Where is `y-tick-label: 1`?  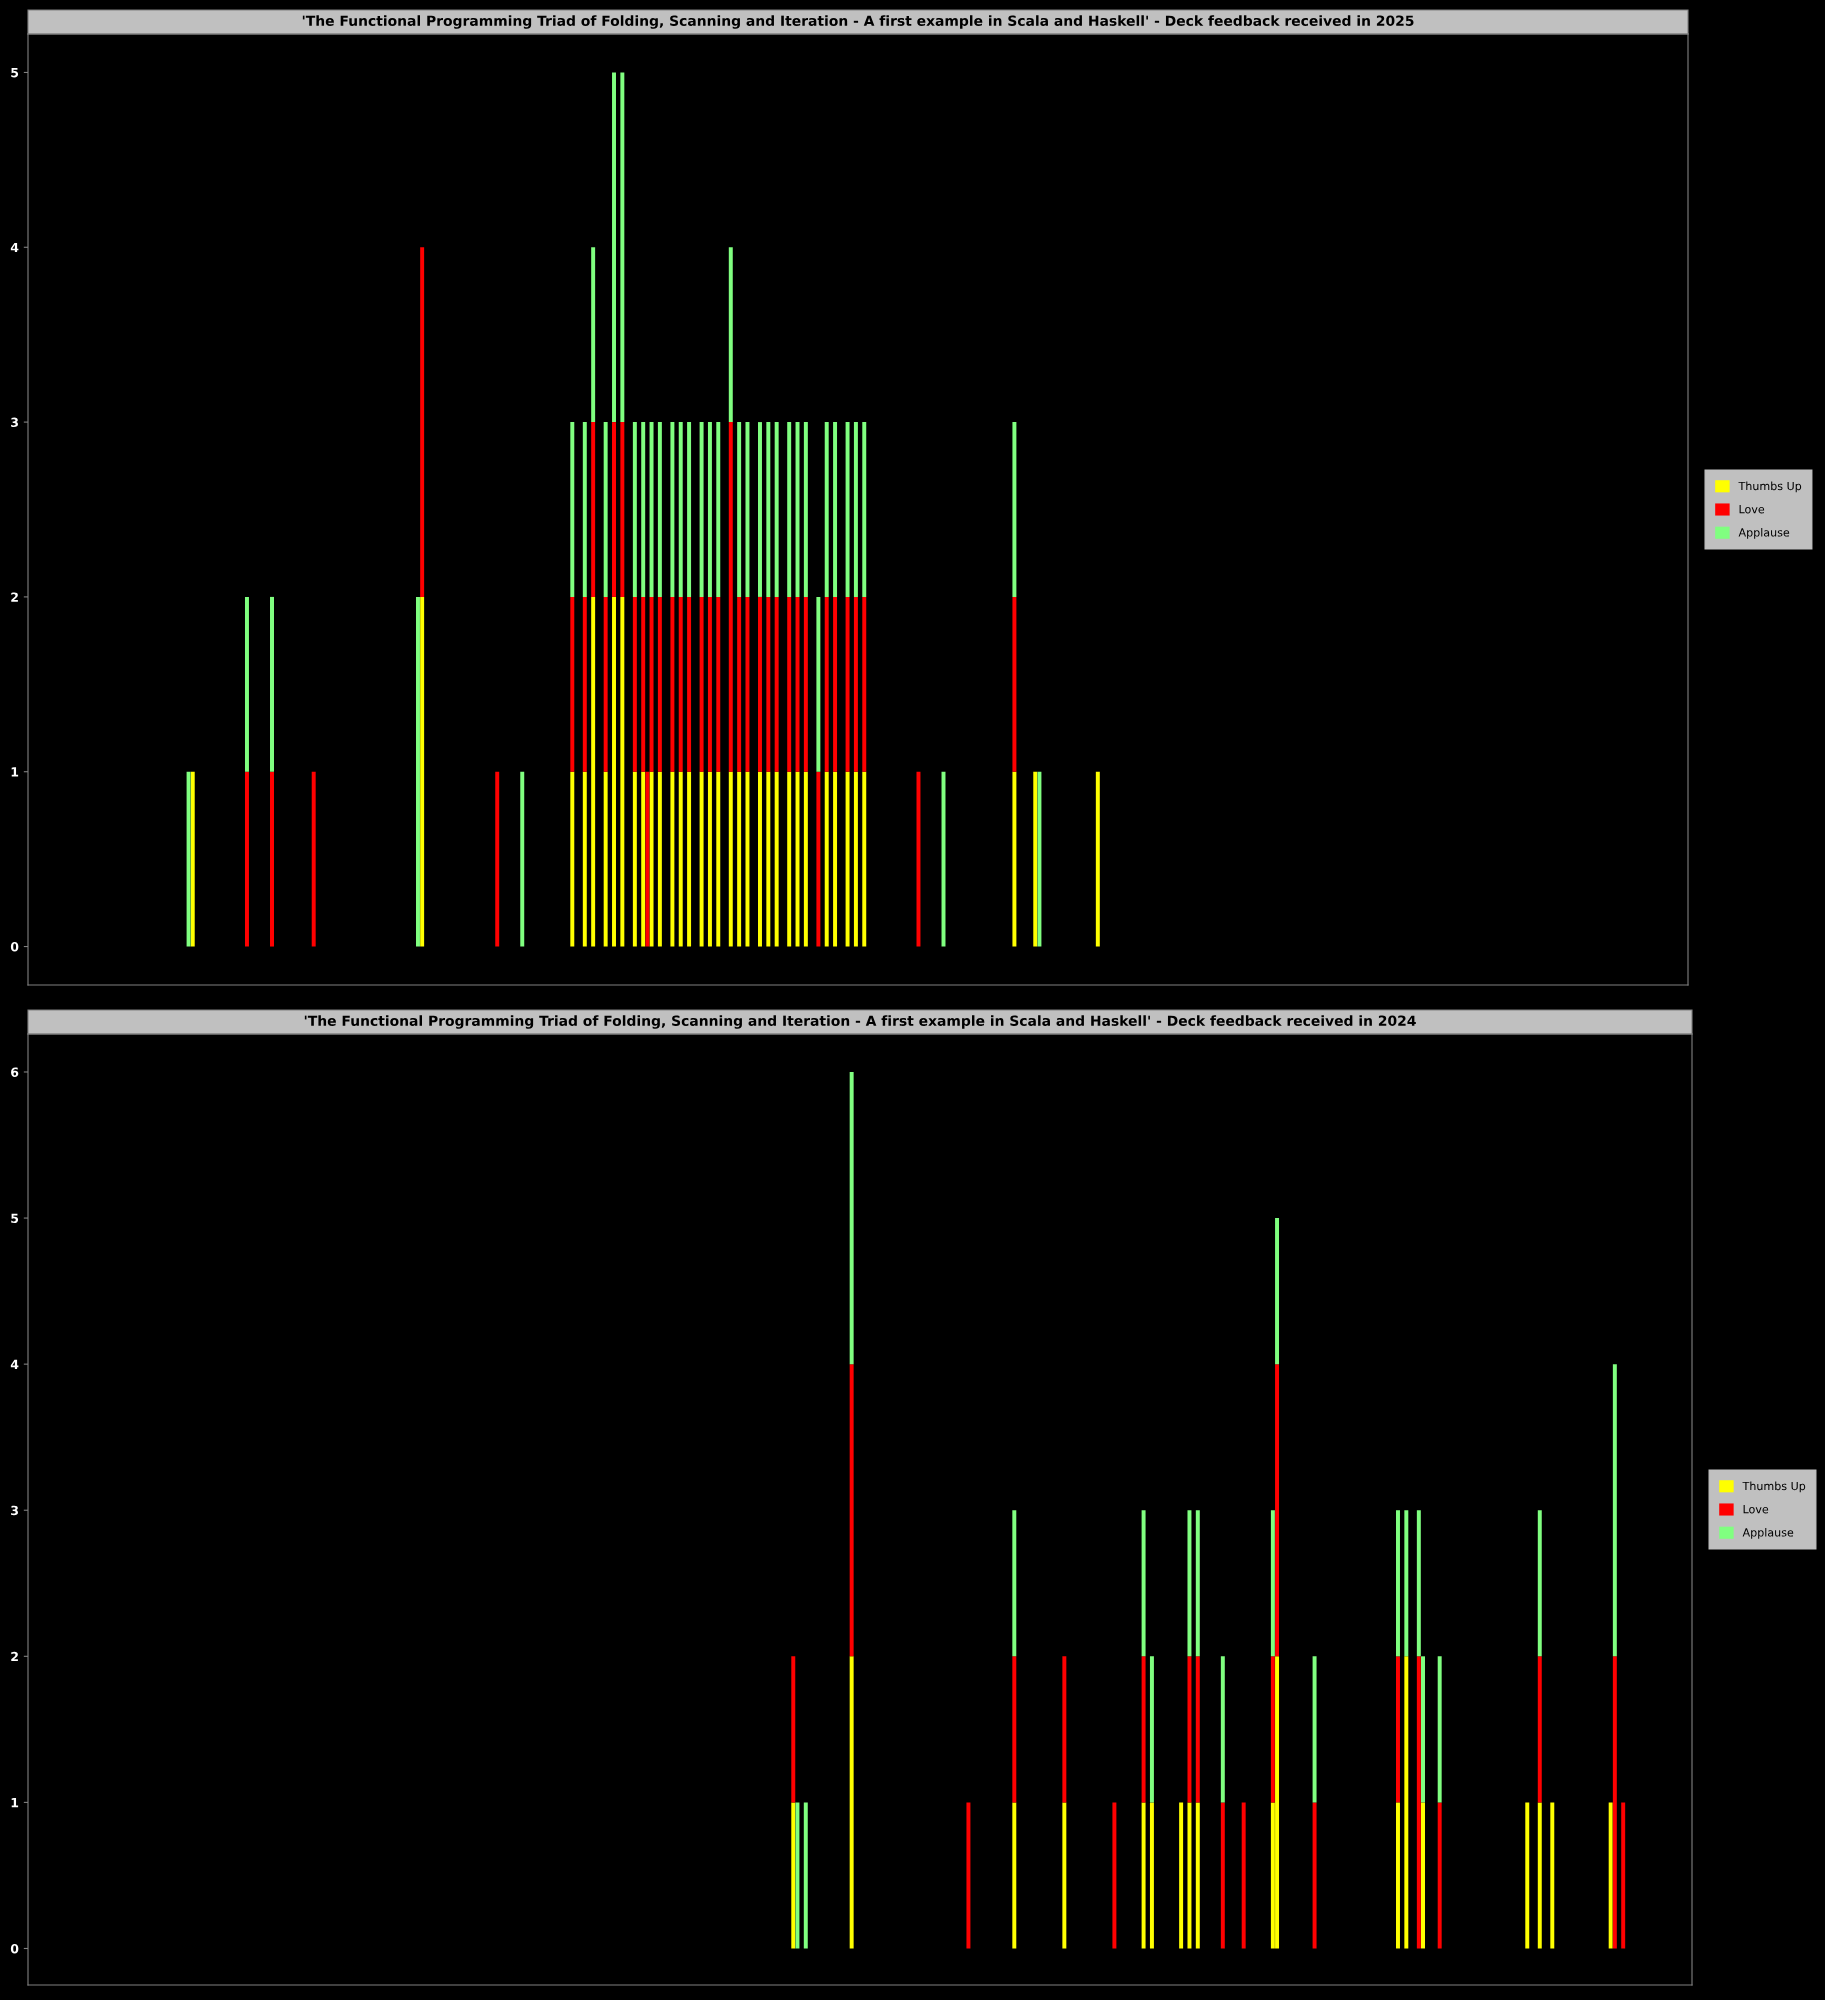 y-tick-label: 1 is located at coordinates (15, 772).